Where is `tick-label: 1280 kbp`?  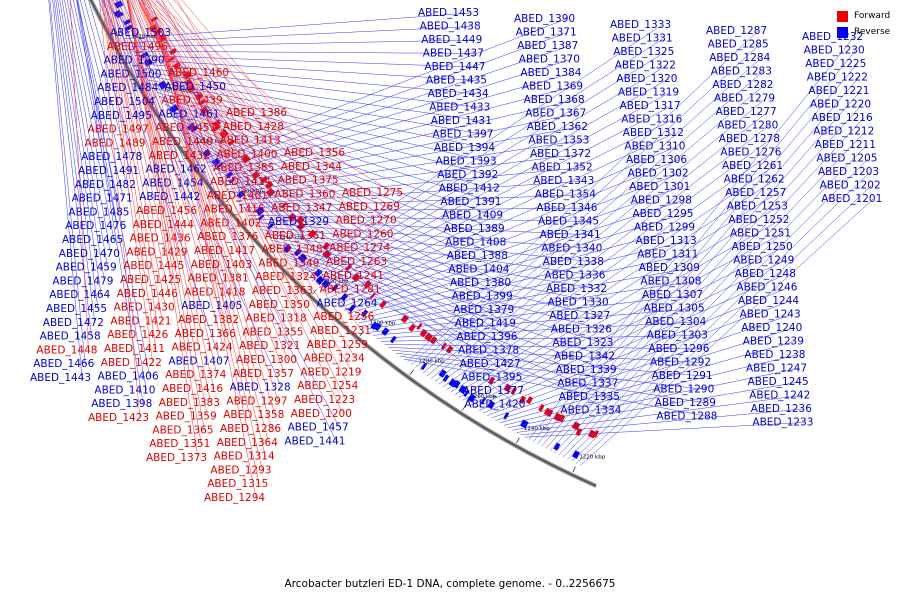 tick-label: 1280 kbp is located at coordinates (432, 362).